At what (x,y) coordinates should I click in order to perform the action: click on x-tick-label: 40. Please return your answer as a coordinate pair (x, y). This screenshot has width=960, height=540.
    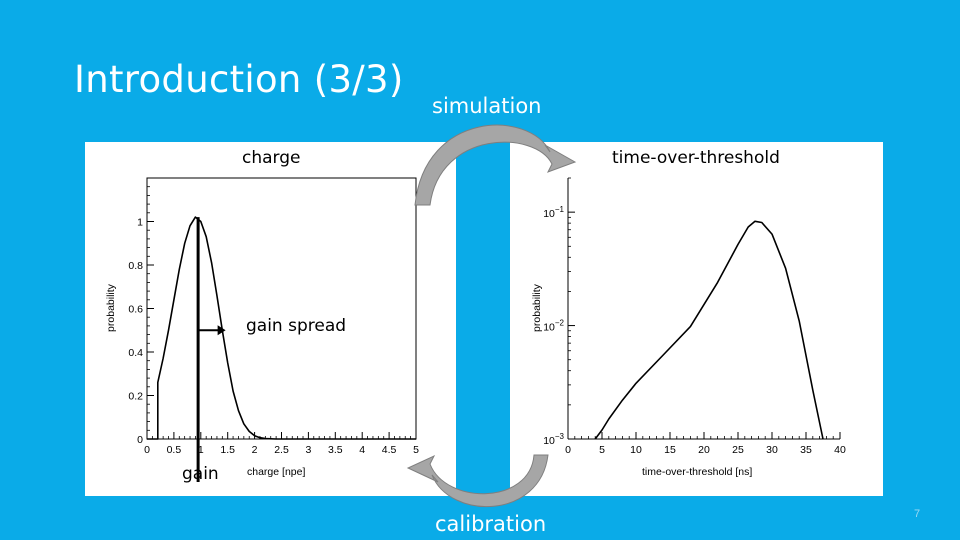
    Looking at the image, I should click on (840, 450).